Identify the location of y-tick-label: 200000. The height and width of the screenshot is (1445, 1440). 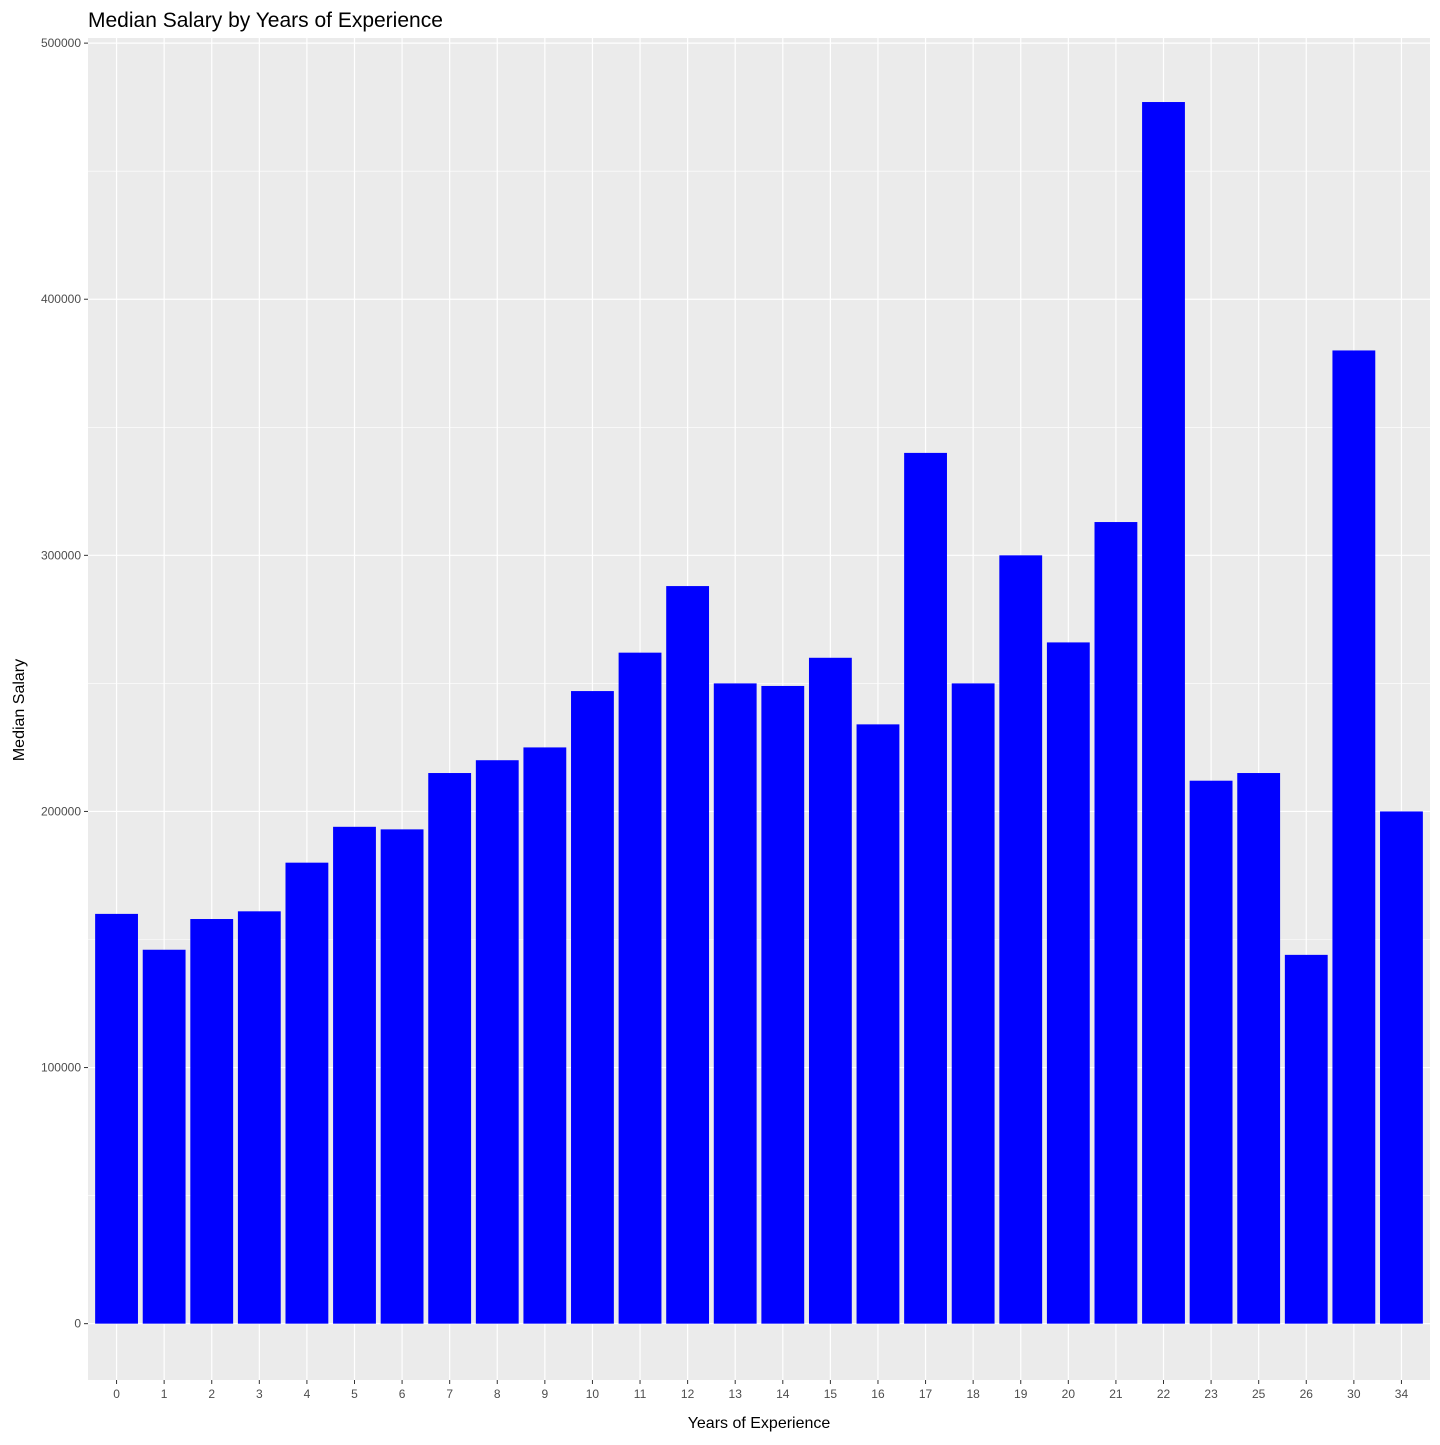
(61, 811).